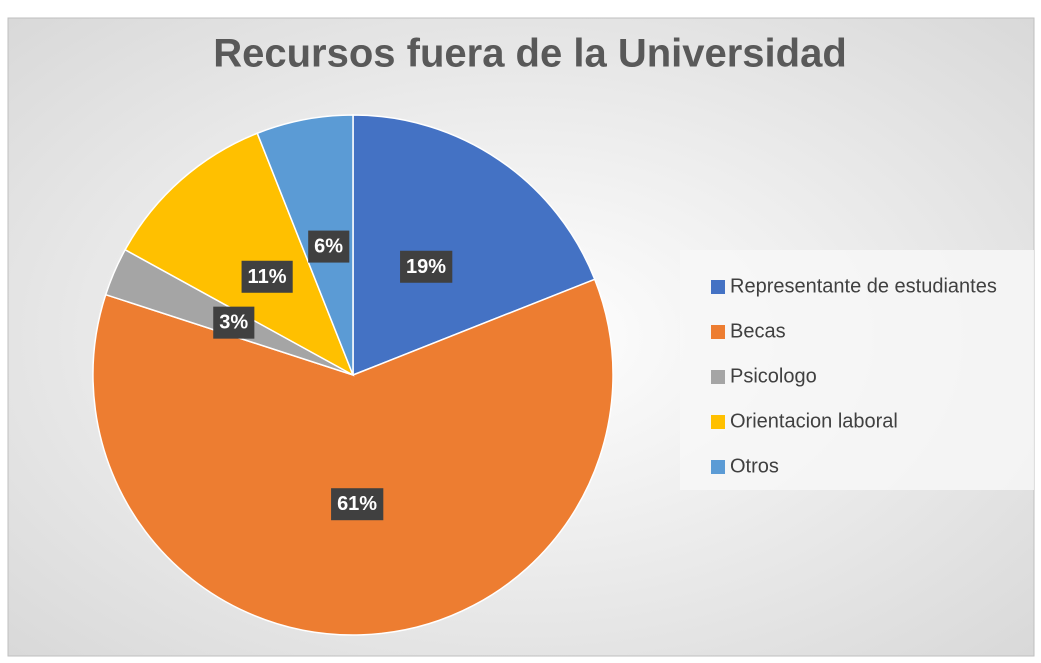 The height and width of the screenshot is (663, 1041). I want to click on data-label: 11%, so click(267, 277).